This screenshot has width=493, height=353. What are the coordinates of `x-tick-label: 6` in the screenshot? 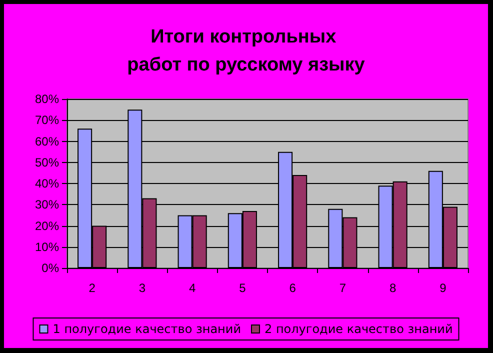 It's located at (292, 288).